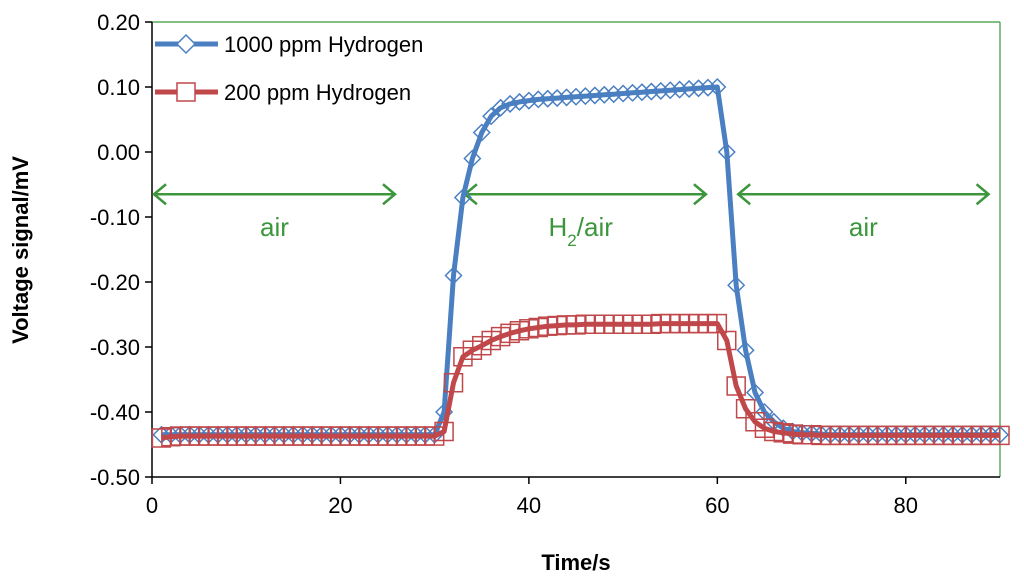 The width and height of the screenshot is (1024, 587). What do you see at coordinates (121, 250) in the screenshot?
I see `y-axis: -0.50 -0.40 -0.30 -0.20 -0.10 0.00 0.10 0.20` at bounding box center [121, 250].